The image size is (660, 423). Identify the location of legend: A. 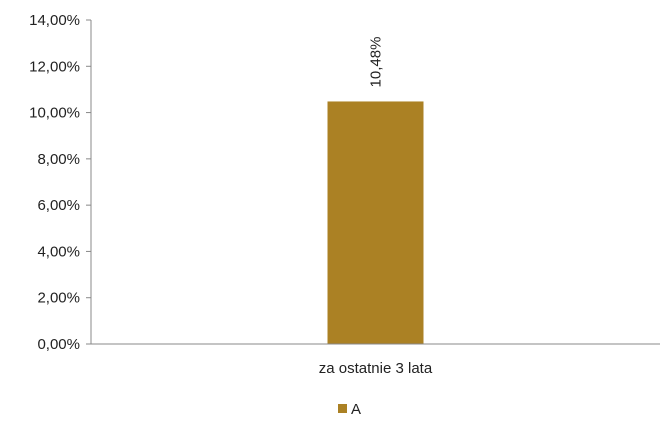
(349, 409).